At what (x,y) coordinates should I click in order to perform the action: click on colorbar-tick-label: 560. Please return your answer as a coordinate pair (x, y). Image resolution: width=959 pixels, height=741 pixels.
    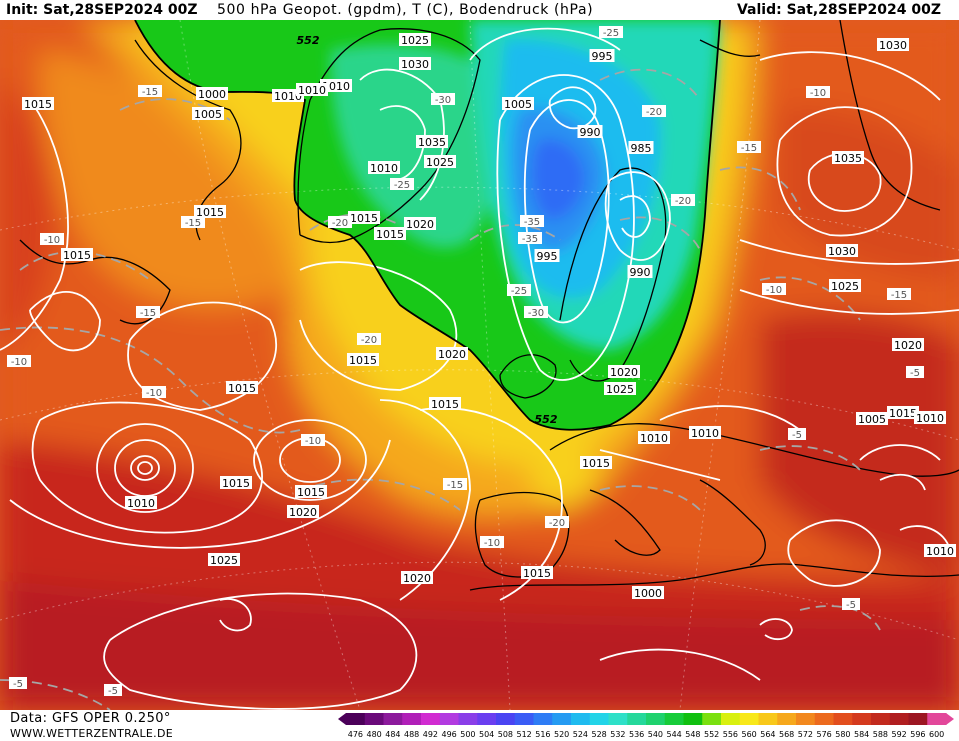
    Looking at the image, I should click on (748, 734).